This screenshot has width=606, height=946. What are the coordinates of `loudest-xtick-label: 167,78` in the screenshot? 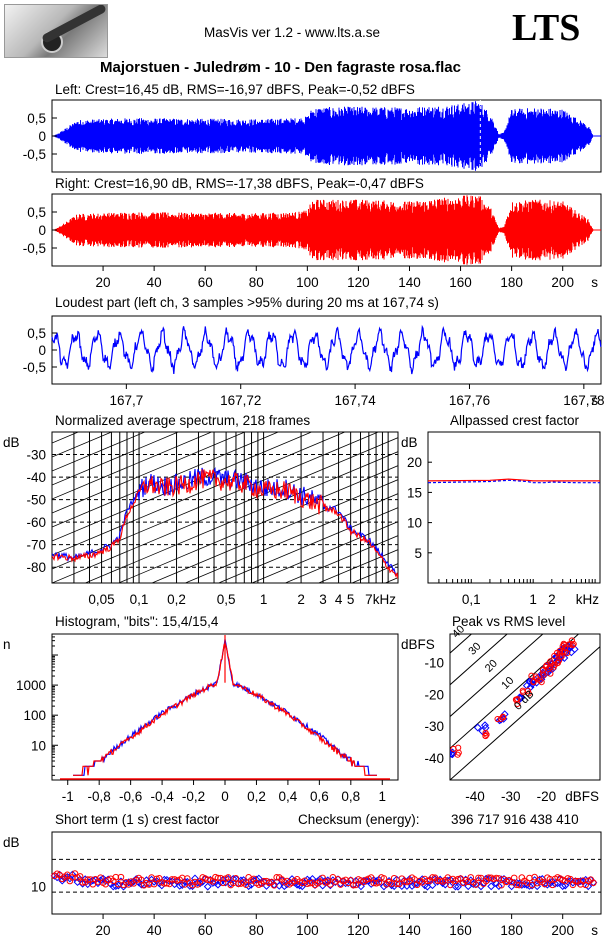 It's located at (583, 400).